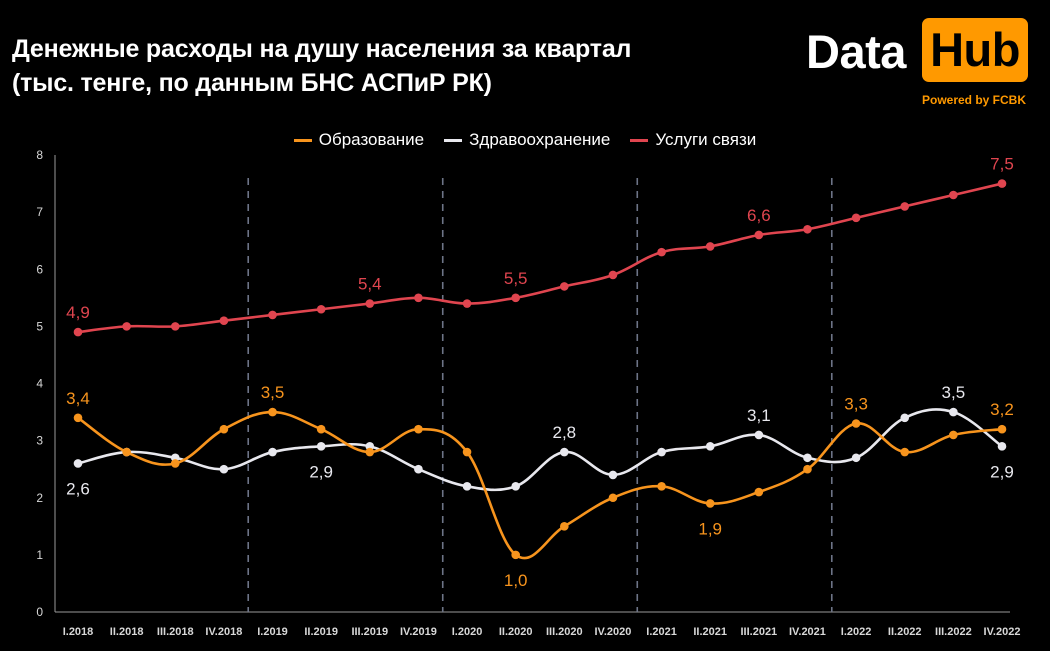 The image size is (1050, 651). I want to click on x-tick-label: II.2019, so click(321, 632).